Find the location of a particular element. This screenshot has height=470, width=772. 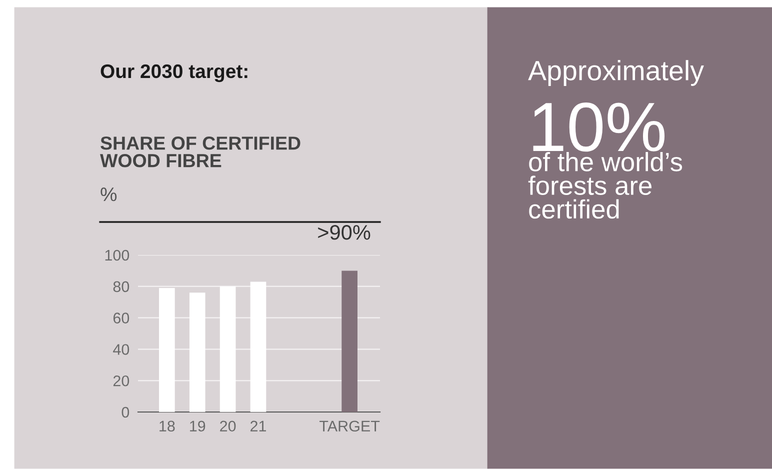

x-tick-label: 21 is located at coordinates (258, 426).